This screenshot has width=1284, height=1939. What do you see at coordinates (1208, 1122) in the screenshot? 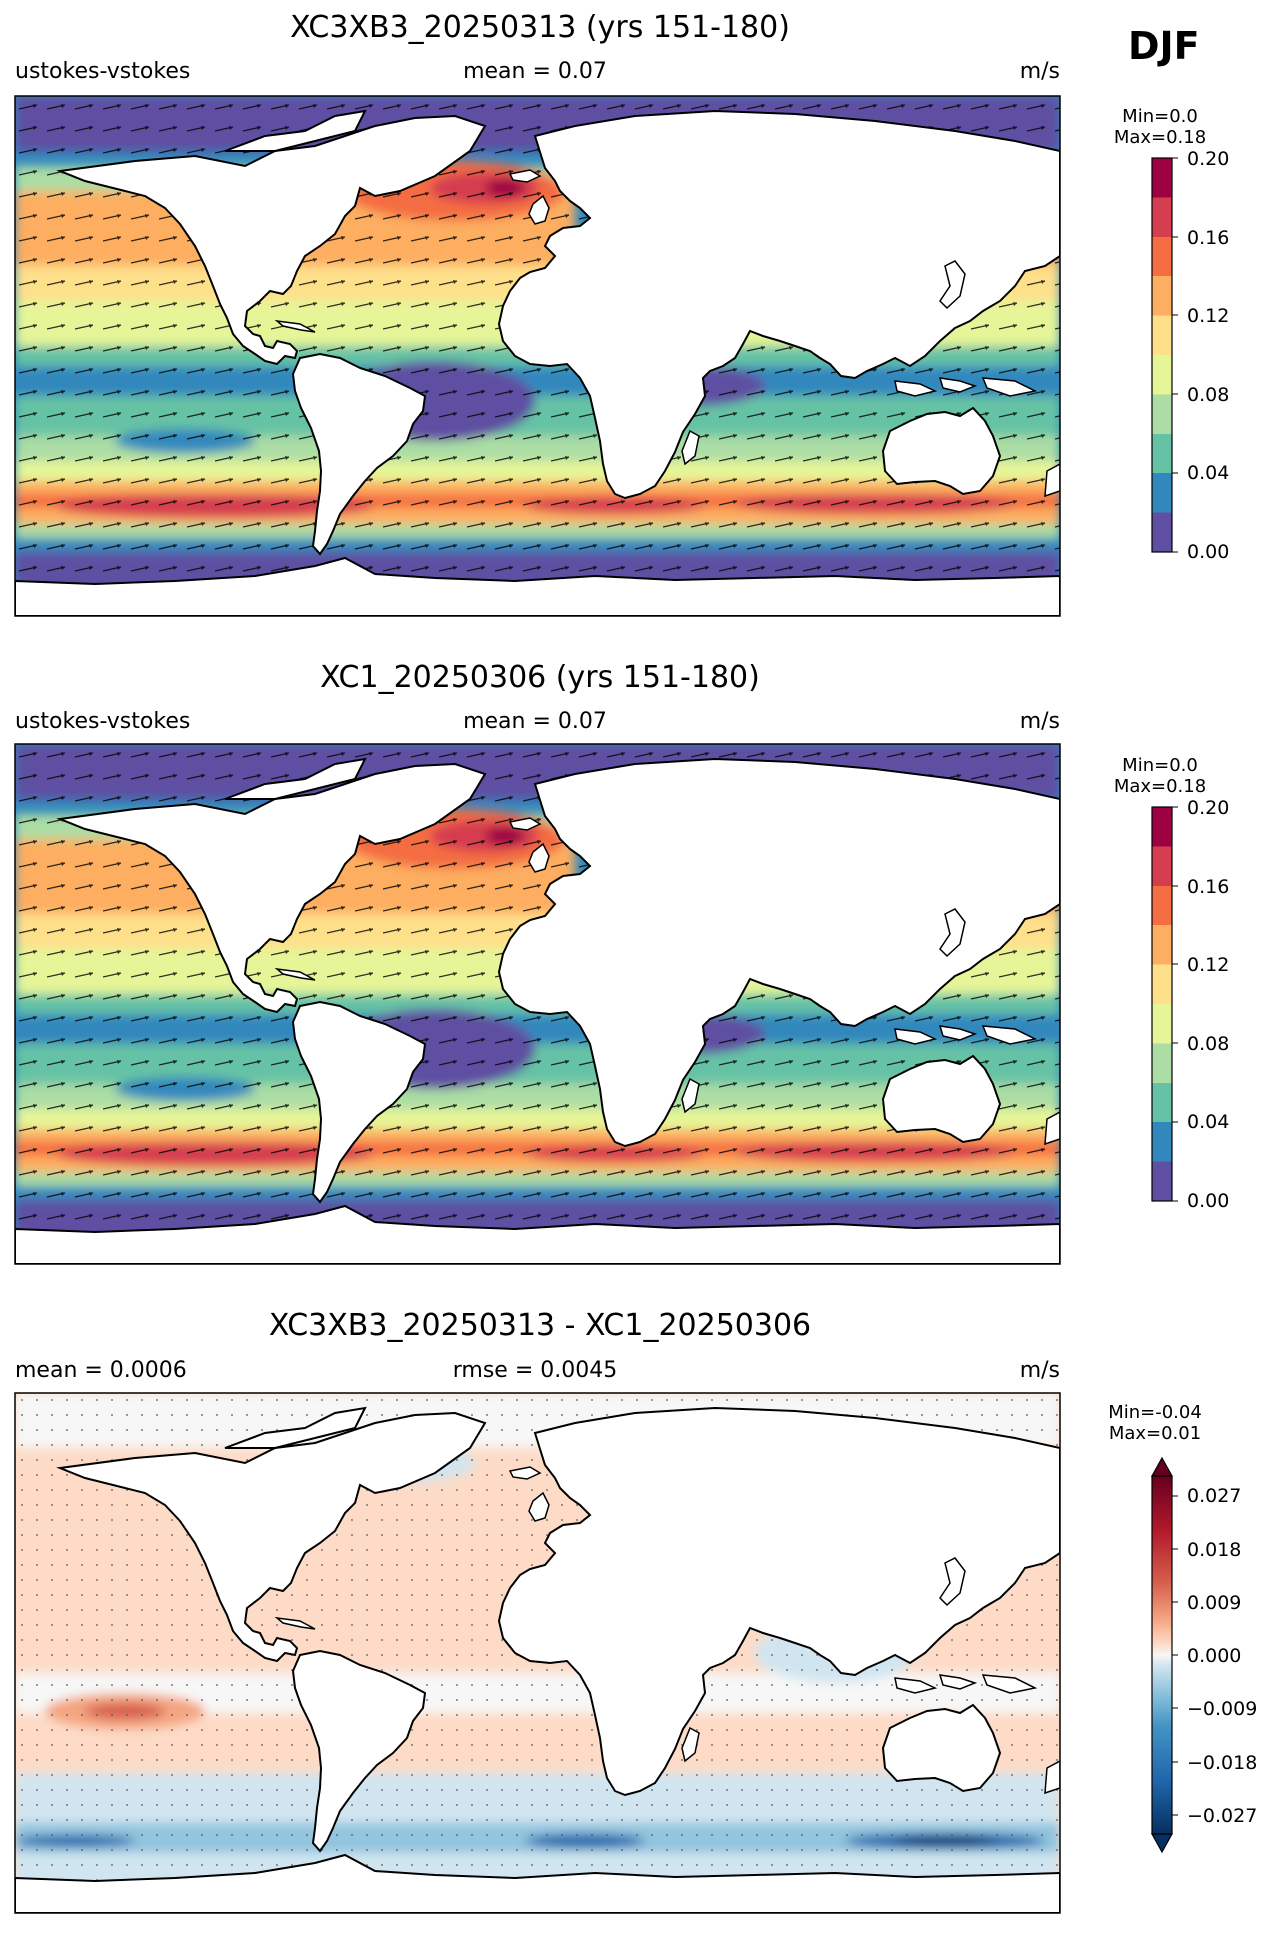
I see `colorbar2-tick-label: 0.04` at bounding box center [1208, 1122].